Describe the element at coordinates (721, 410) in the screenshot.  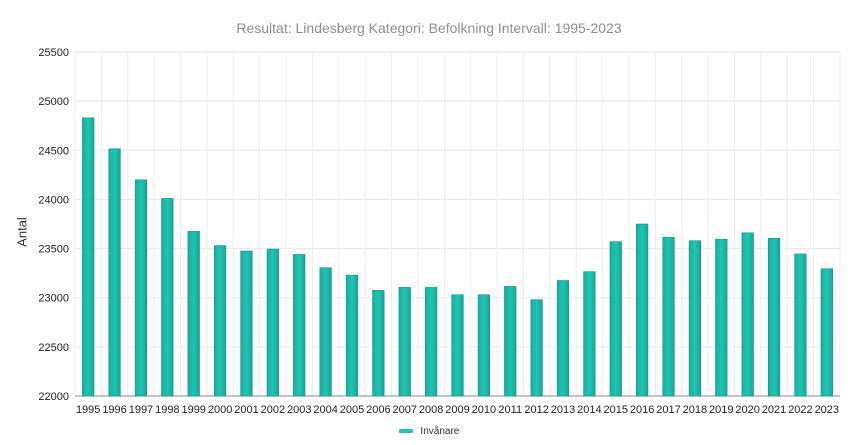
I see `x-tick-label: 2019` at that location.